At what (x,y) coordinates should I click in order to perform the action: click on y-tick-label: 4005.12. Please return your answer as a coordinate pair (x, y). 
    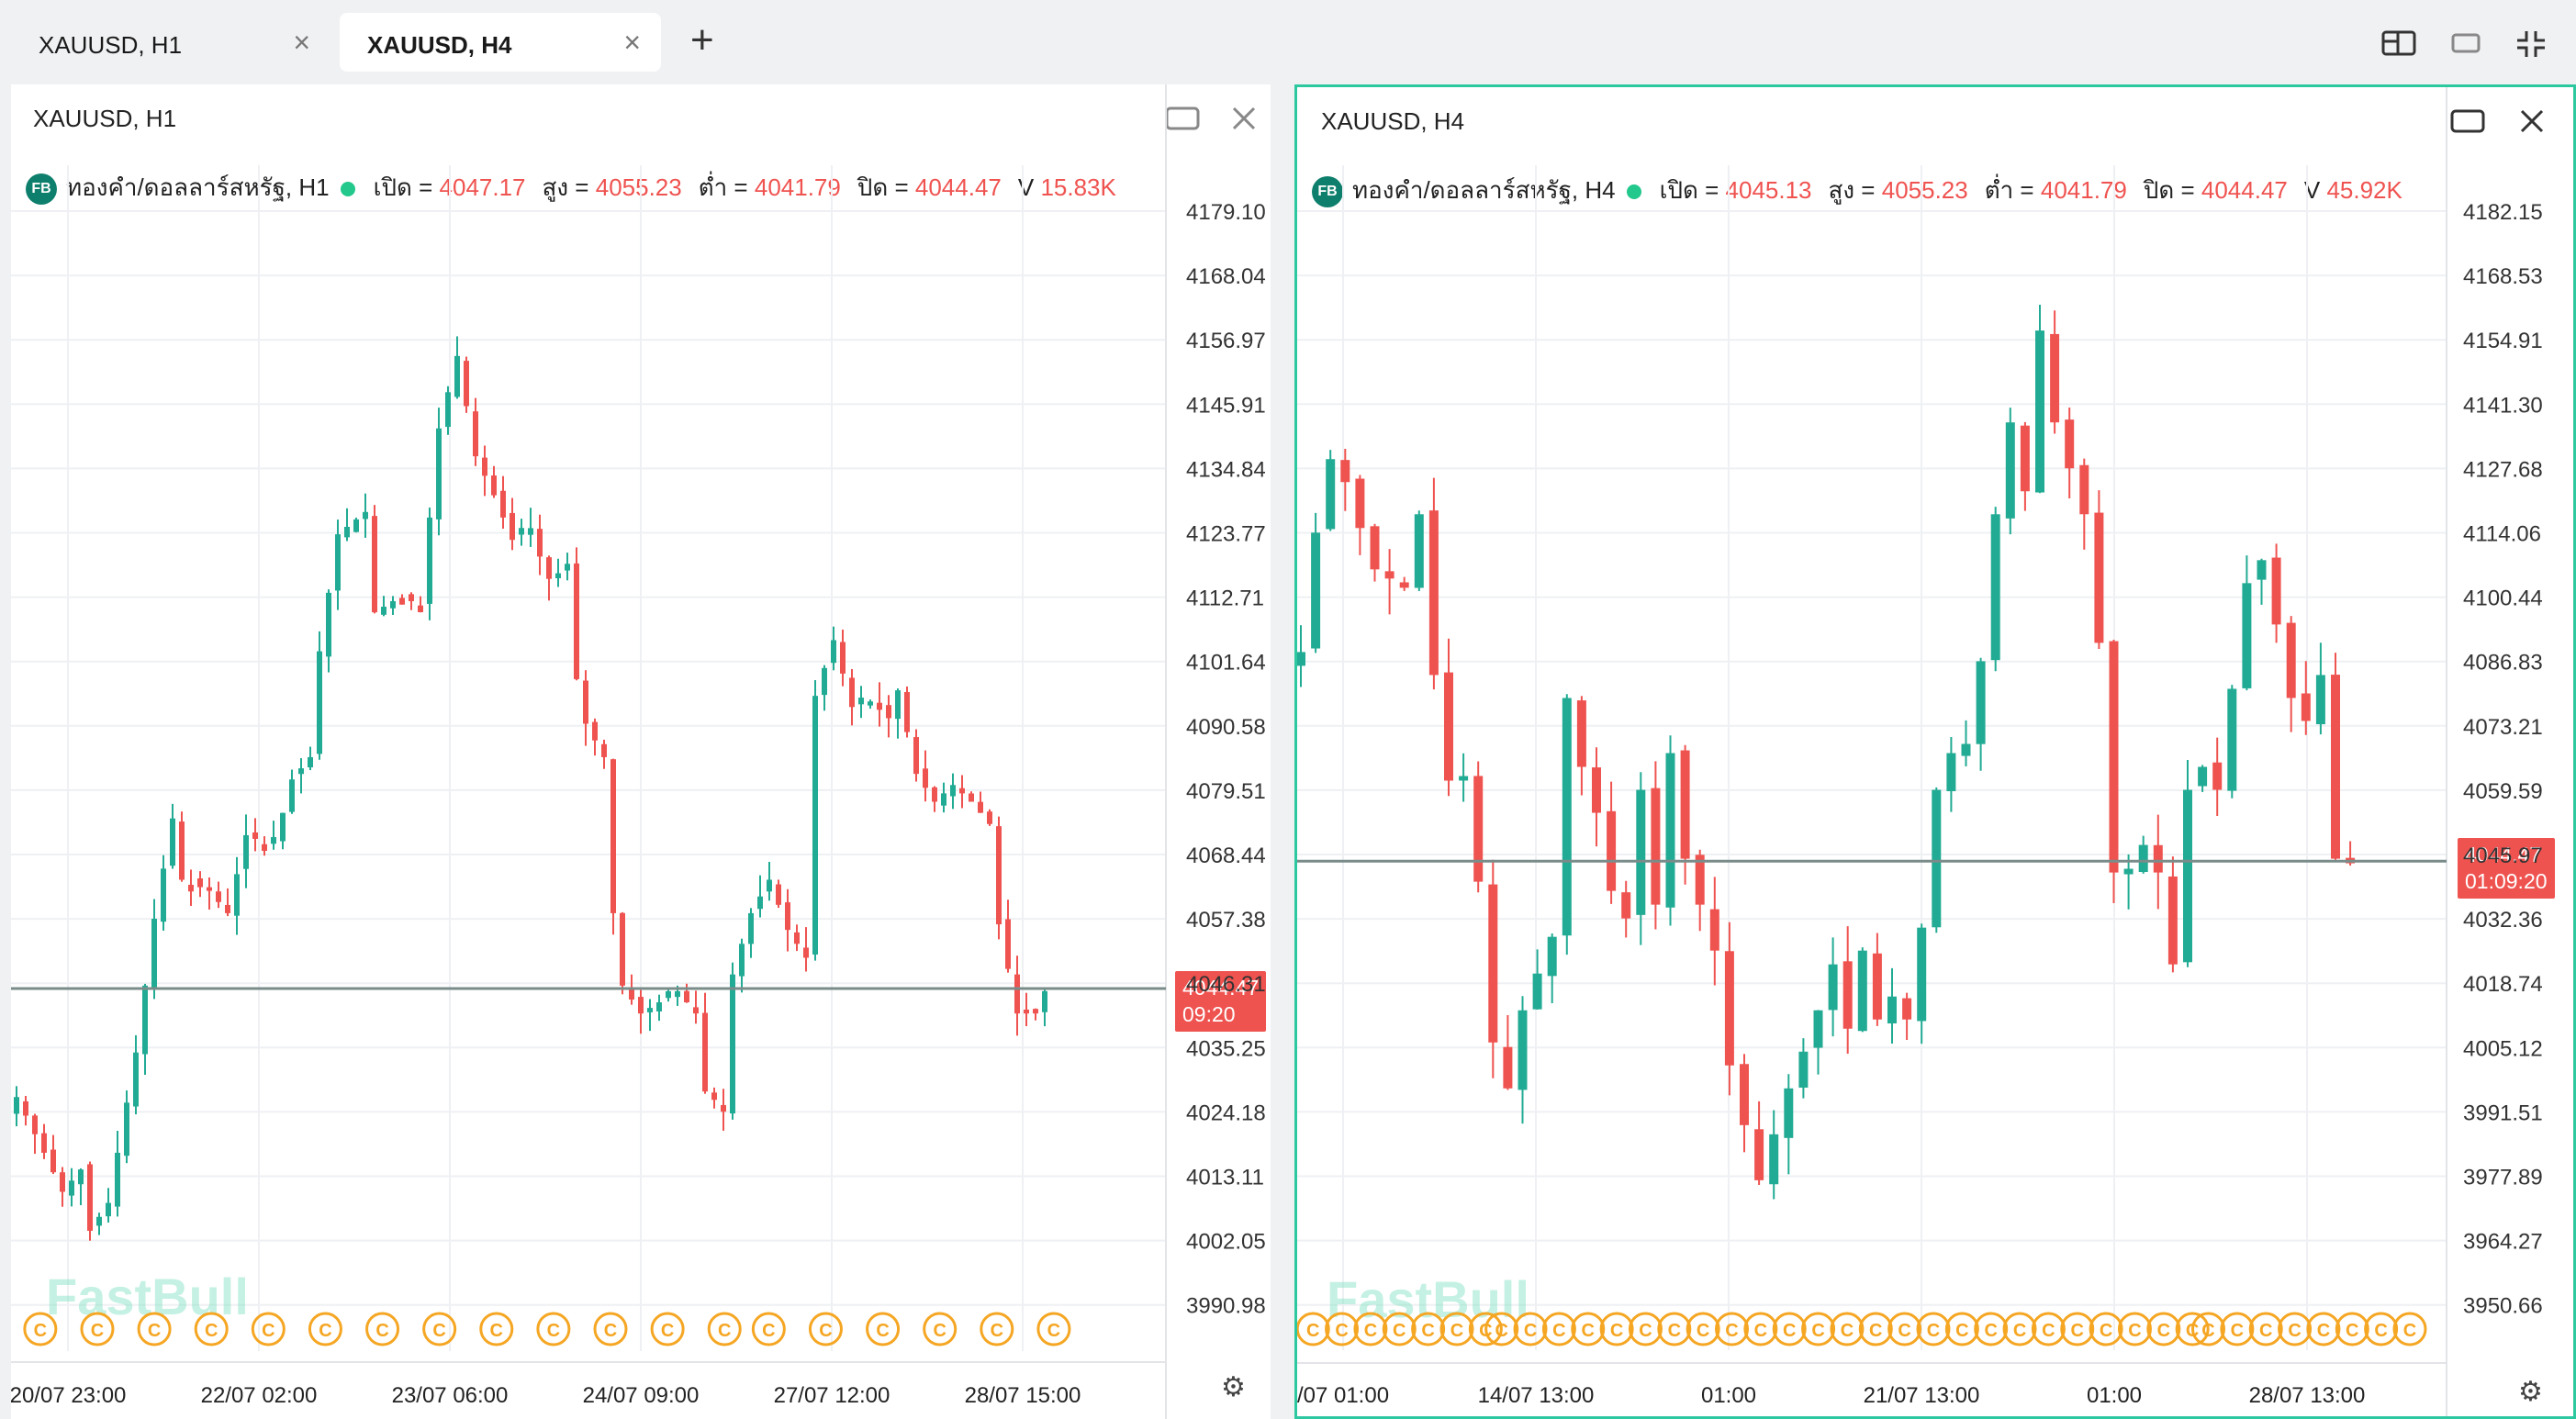
    Looking at the image, I should click on (2503, 1048).